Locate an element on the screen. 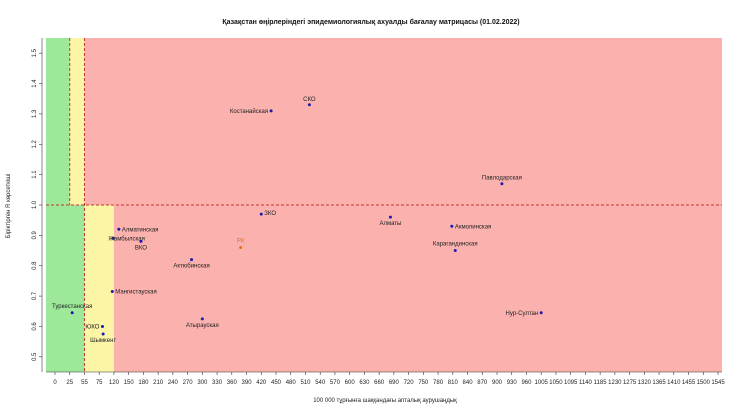 Image resolution: width=743 pixels, height=412 pixels. x-tick-label: 630 is located at coordinates (364, 383).